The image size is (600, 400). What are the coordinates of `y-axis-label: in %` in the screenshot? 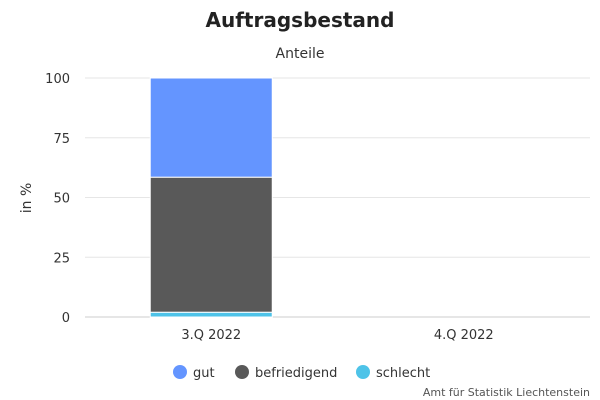 It's located at (27, 198).